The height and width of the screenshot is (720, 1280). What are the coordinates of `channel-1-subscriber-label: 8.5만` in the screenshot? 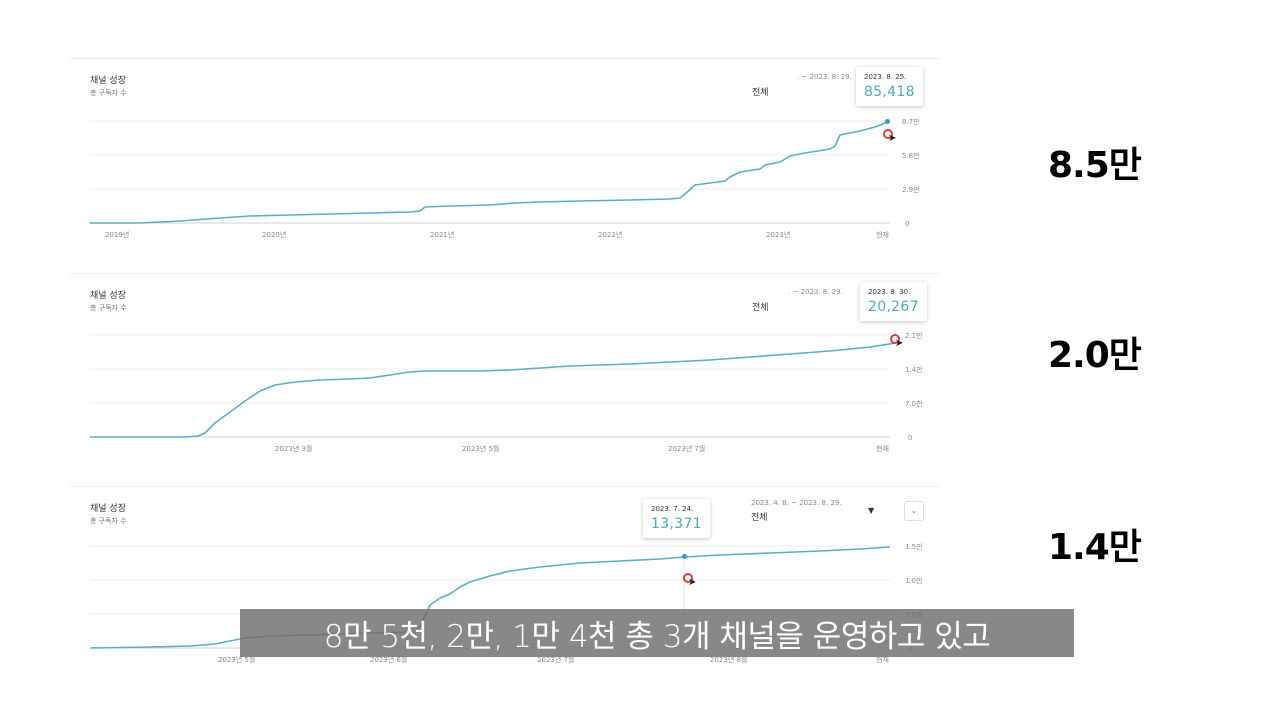 It's located at (1095, 165).